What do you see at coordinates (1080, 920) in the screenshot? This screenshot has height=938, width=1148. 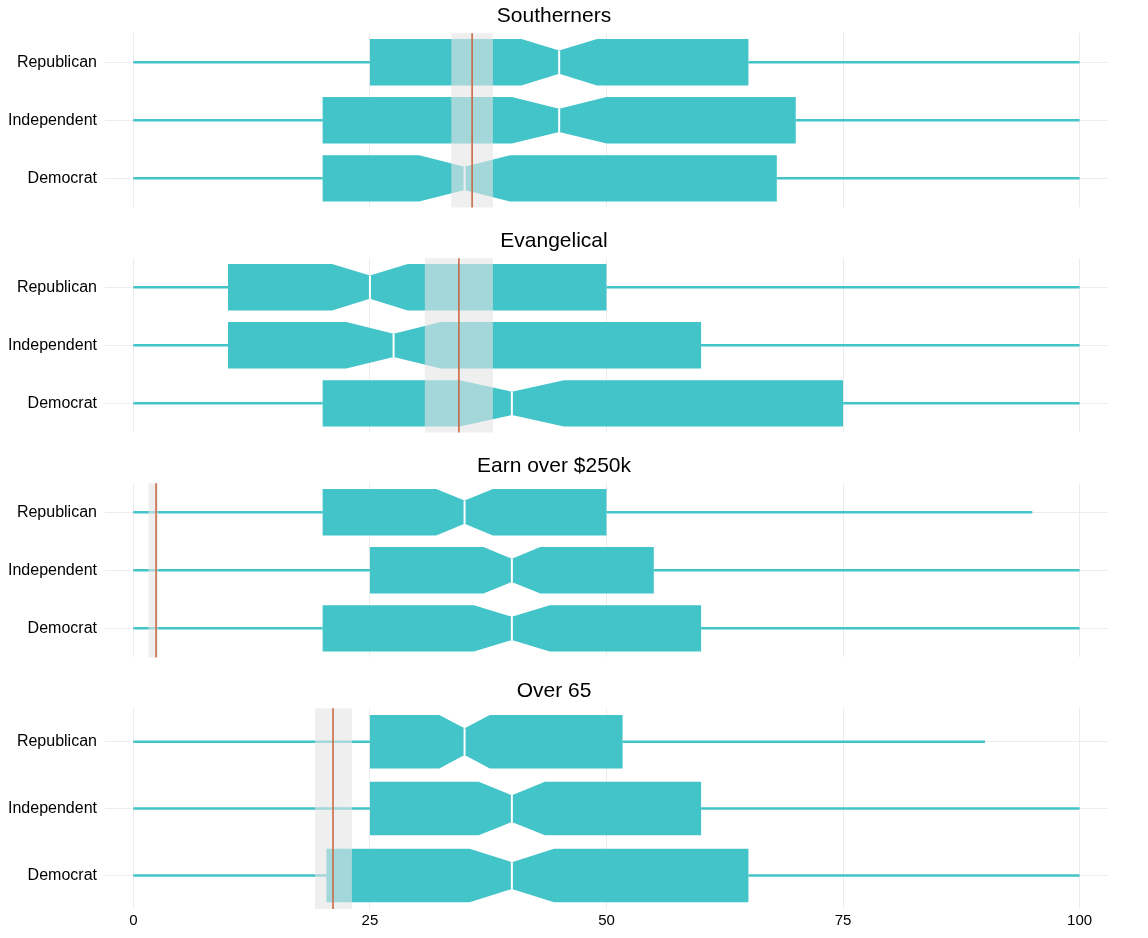 I see `x-tick-label: 100` at bounding box center [1080, 920].